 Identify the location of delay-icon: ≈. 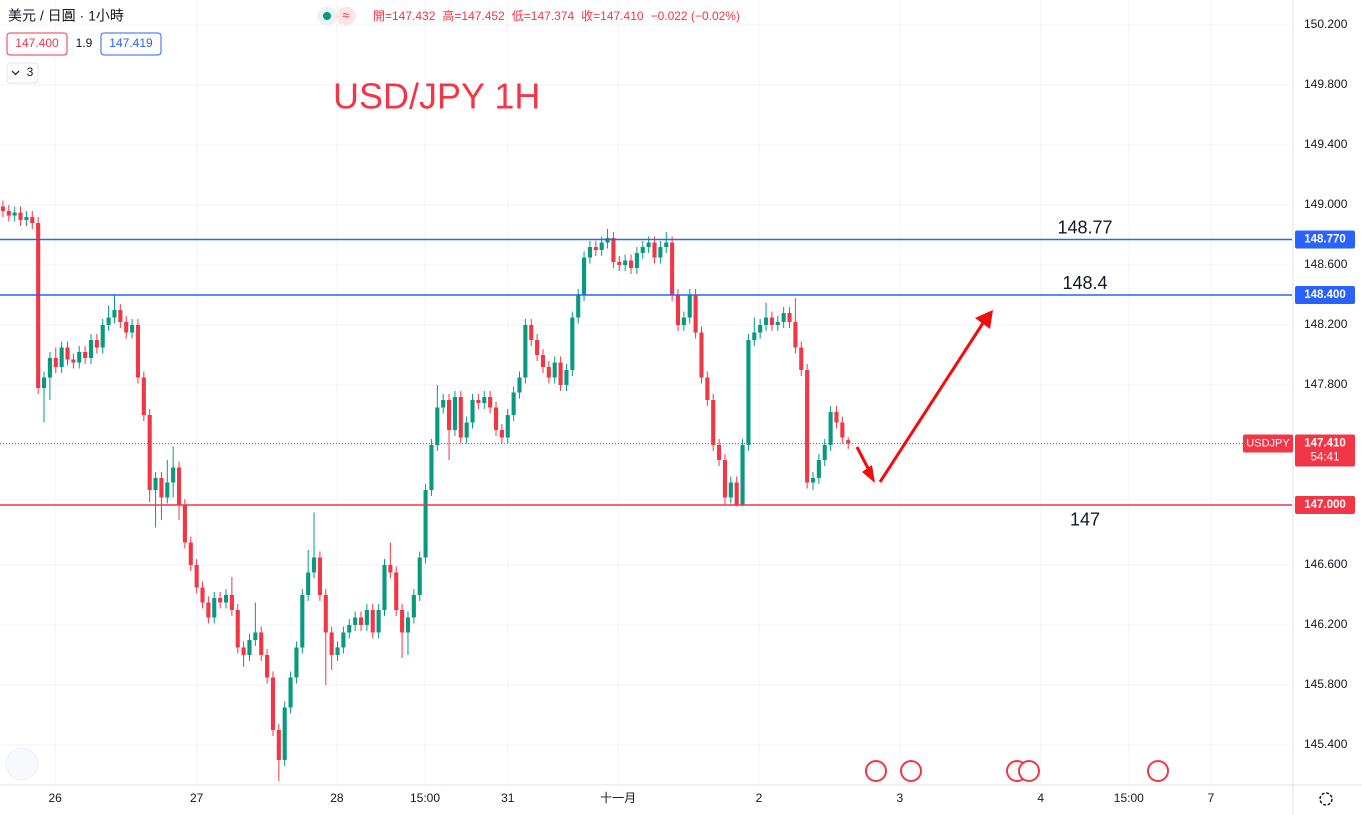
(345, 14).